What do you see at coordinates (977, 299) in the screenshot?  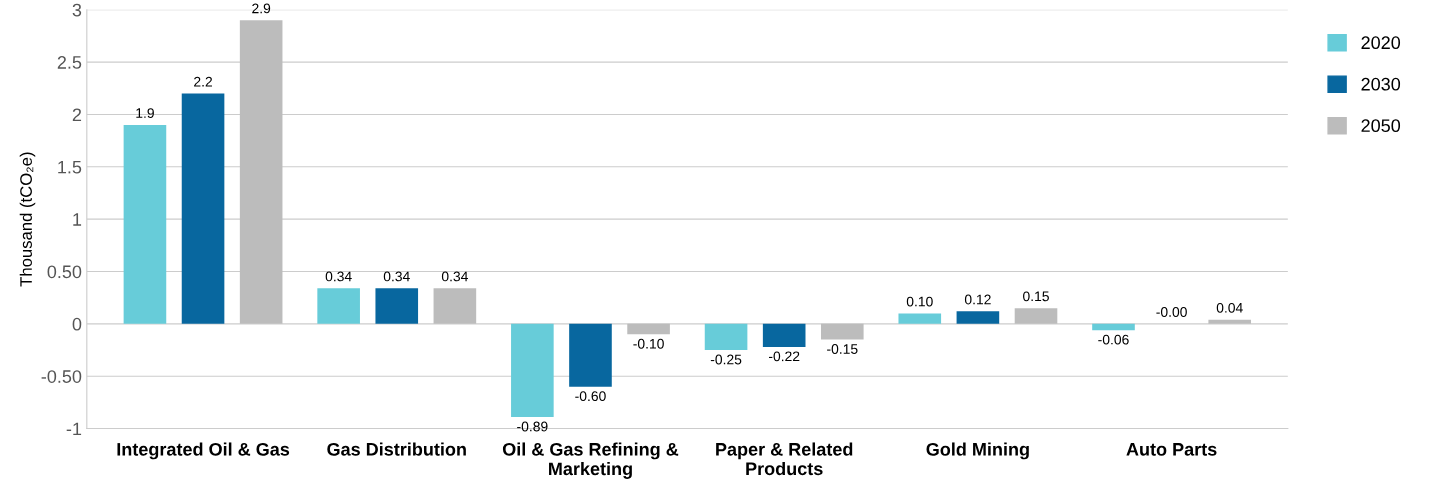 I see `data-label: 0.12` at bounding box center [977, 299].